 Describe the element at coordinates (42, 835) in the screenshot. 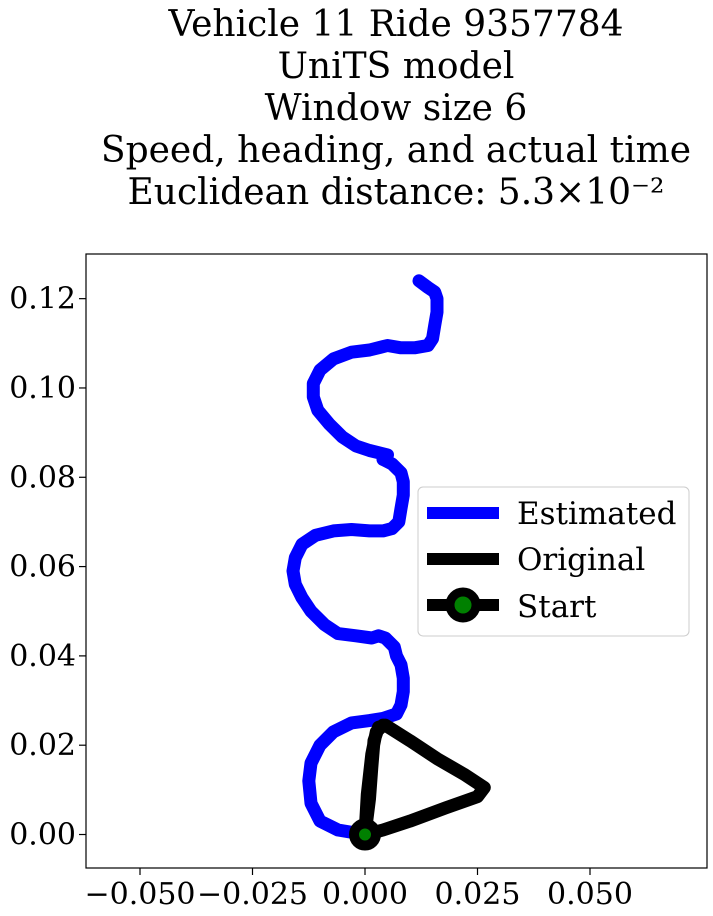

I see `y-tick-label: 0.00` at that location.